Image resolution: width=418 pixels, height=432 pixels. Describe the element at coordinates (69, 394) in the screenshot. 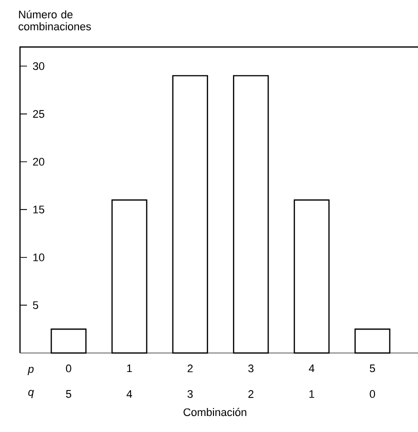

I see `text: 5` at that location.